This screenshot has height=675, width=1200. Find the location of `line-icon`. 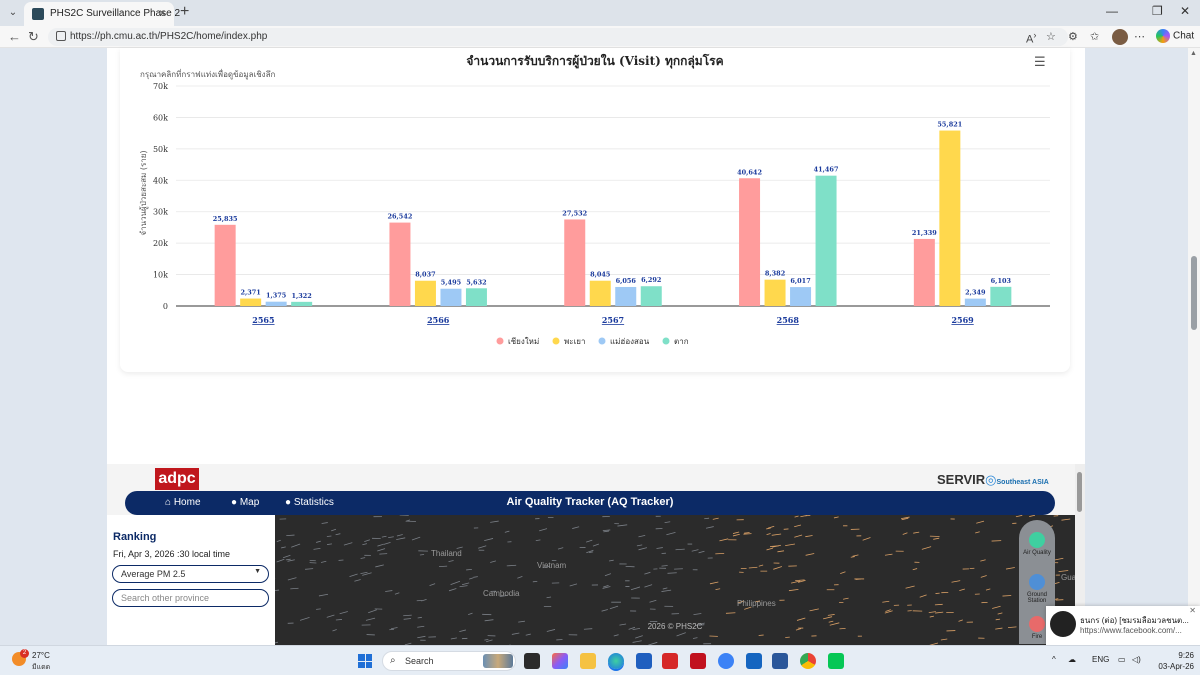

line-icon is located at coordinates (836, 661).